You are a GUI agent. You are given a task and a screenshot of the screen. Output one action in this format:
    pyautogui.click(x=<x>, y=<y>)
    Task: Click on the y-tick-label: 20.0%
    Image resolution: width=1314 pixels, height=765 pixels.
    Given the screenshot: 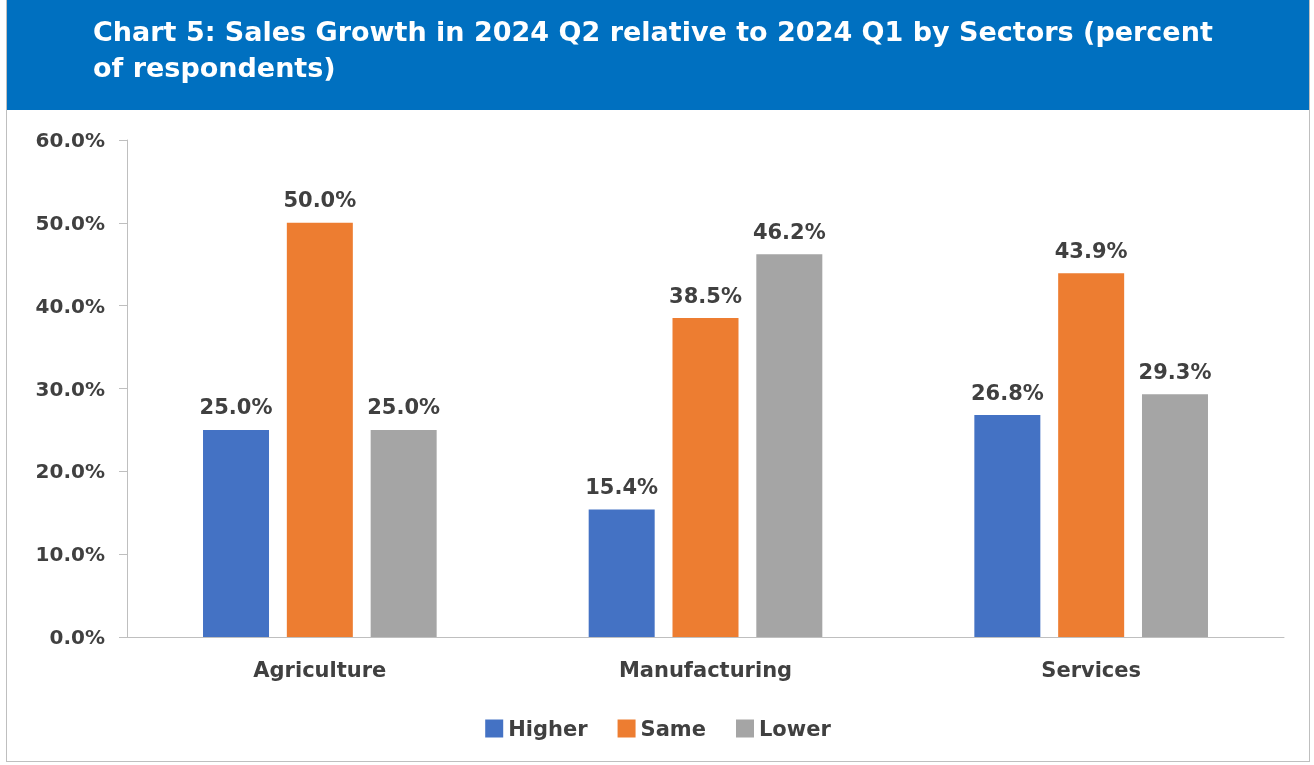 What is the action you would take?
    pyautogui.click(x=70, y=471)
    